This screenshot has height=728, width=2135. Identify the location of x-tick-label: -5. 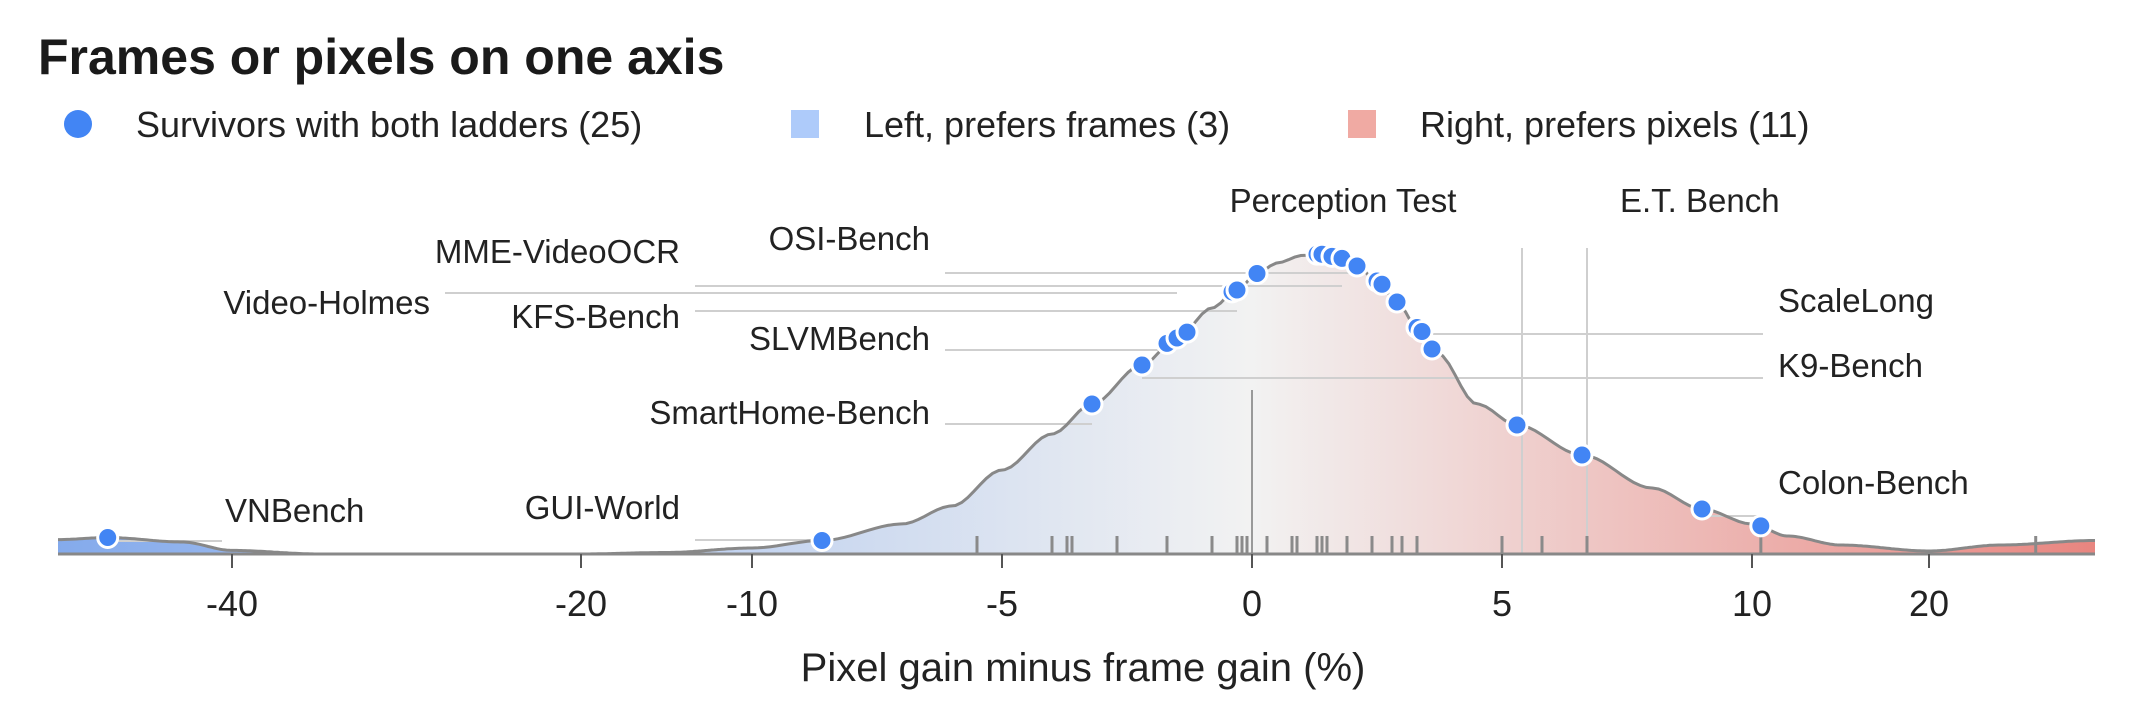
(1002, 603).